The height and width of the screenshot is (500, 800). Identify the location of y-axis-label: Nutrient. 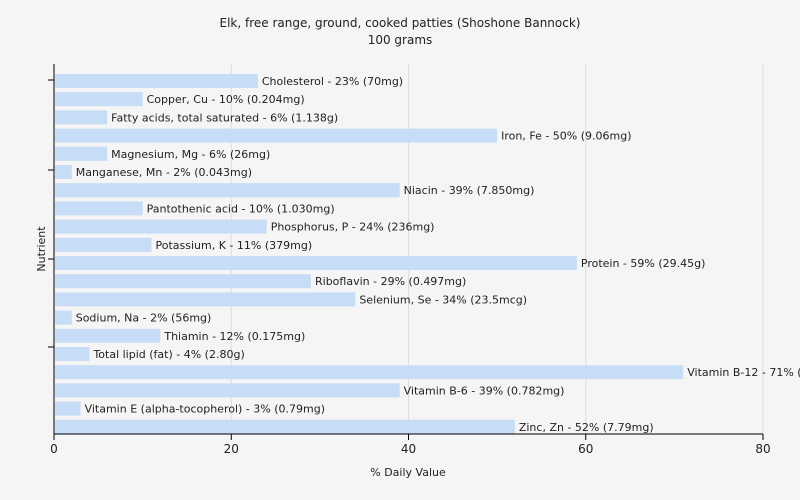
(41, 249).